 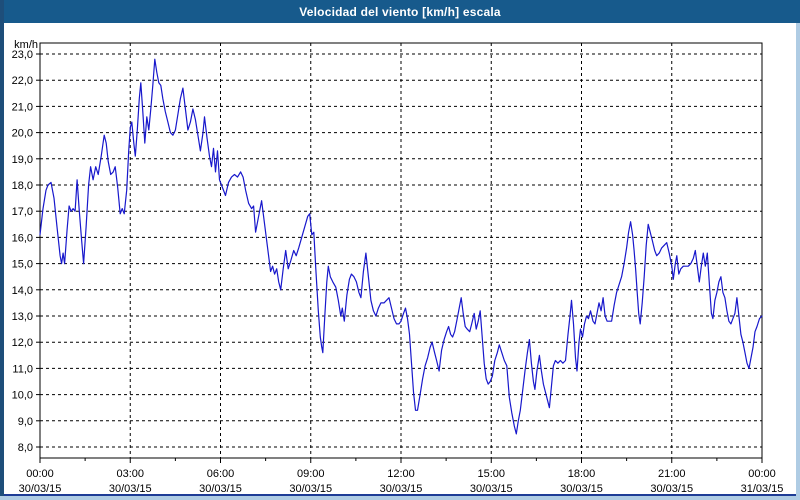 What do you see at coordinates (798, 261) in the screenshot?
I see `window-frame-right` at bounding box center [798, 261].